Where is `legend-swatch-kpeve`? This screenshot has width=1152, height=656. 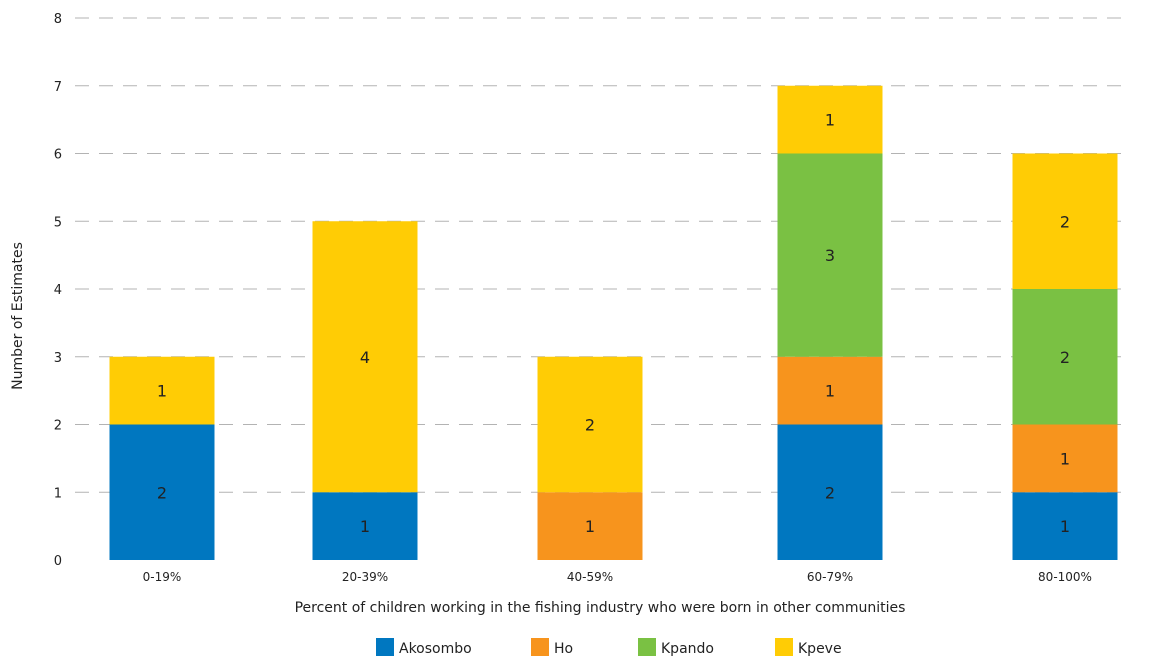
legend-swatch-kpeve is located at coordinates (784, 647).